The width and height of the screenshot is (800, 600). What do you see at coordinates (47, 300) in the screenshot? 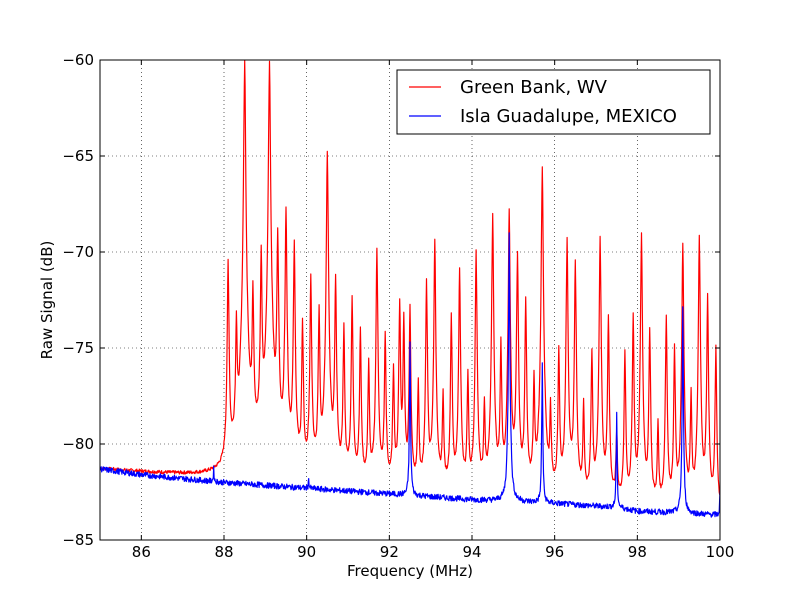
I see `y-axis-label: Raw Signal (dB)` at bounding box center [47, 300].